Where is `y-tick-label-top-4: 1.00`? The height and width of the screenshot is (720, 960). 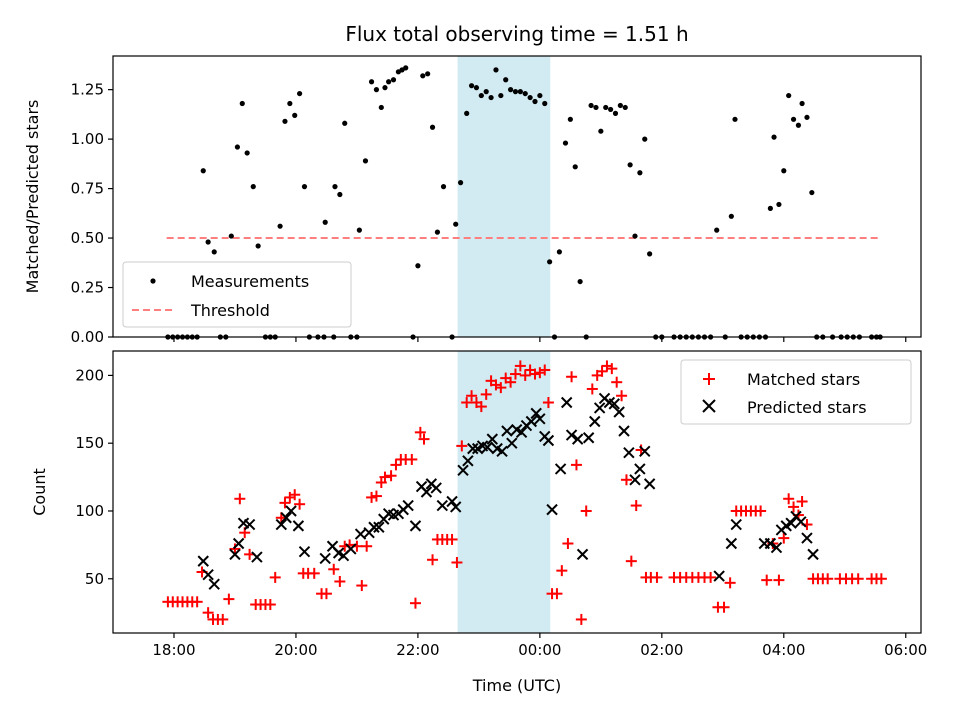 y-tick-label-top-4: 1.00 is located at coordinates (87, 139).